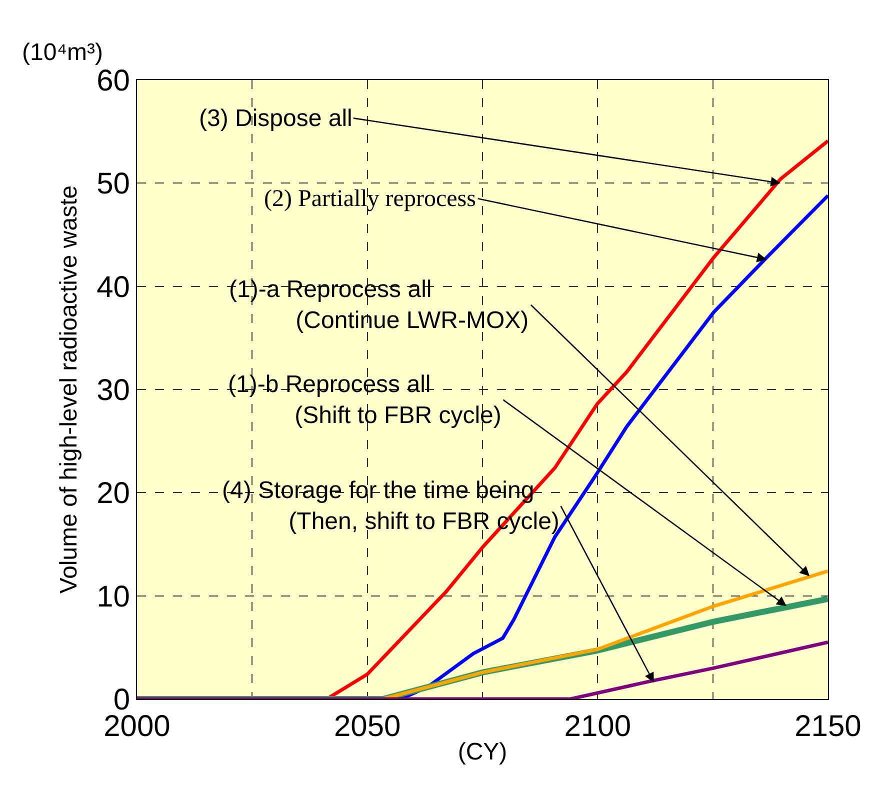 The width and height of the screenshot is (873, 804). What do you see at coordinates (379, 305) in the screenshot?
I see `annotation: (1)-a Reprocess all (Continue LWR-MOX)` at bounding box center [379, 305].